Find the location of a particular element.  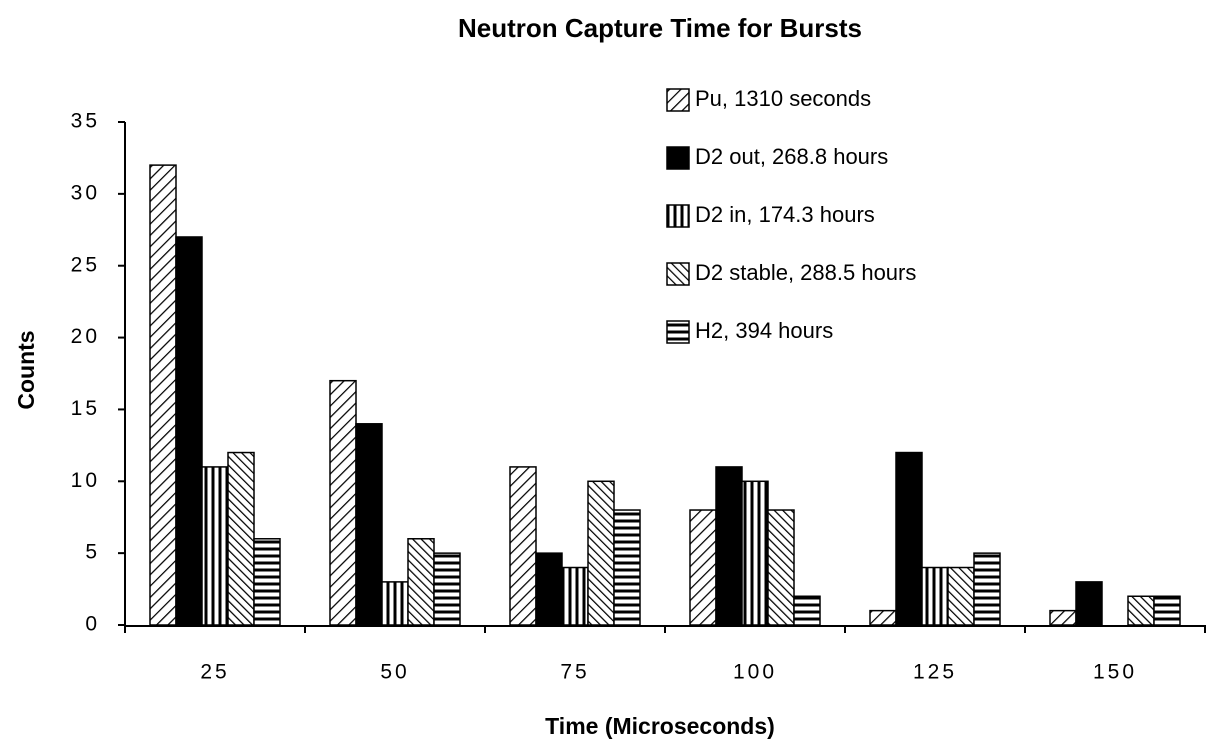

x-tick-label: 150 is located at coordinates (1115, 672).